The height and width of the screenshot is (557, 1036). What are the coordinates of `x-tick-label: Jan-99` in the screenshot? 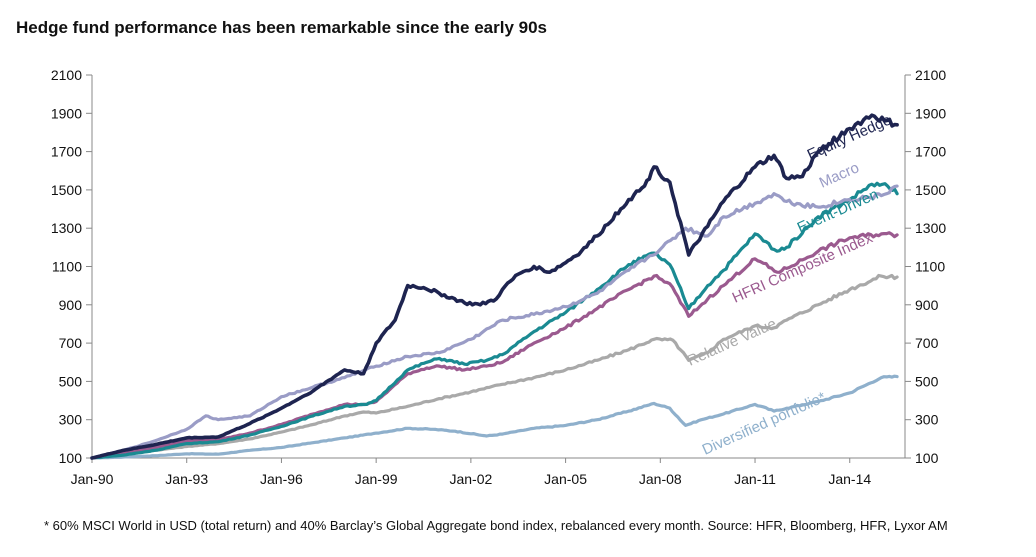 It's located at (376, 479).